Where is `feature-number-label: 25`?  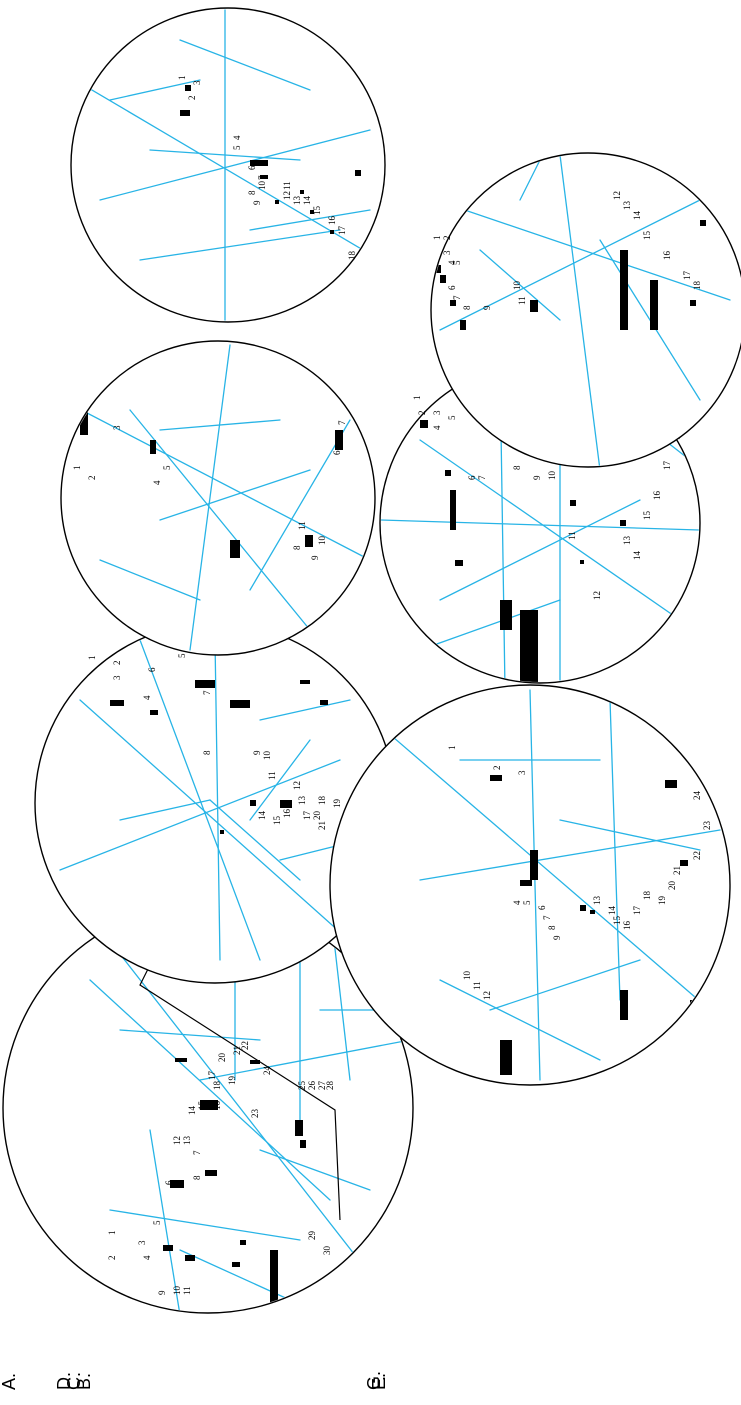 feature-number-label: 25 is located at coordinates (302, 1086).